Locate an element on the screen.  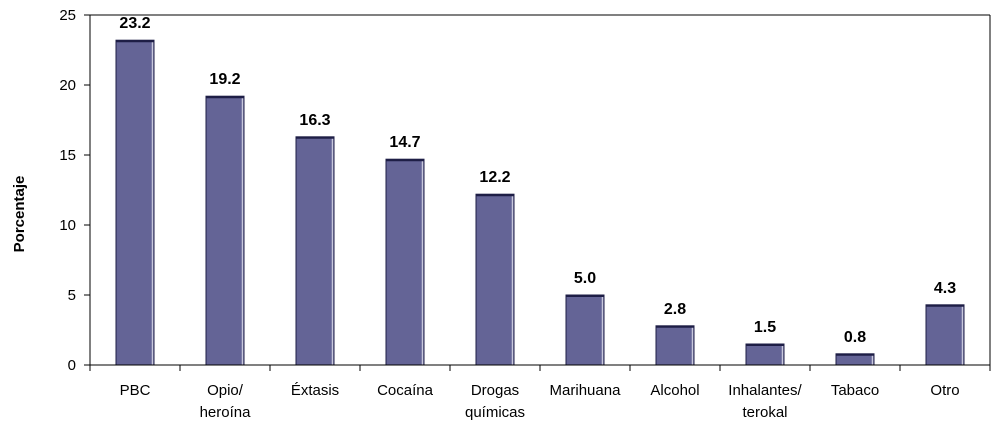
data-label: 23.2 is located at coordinates (134, 23).